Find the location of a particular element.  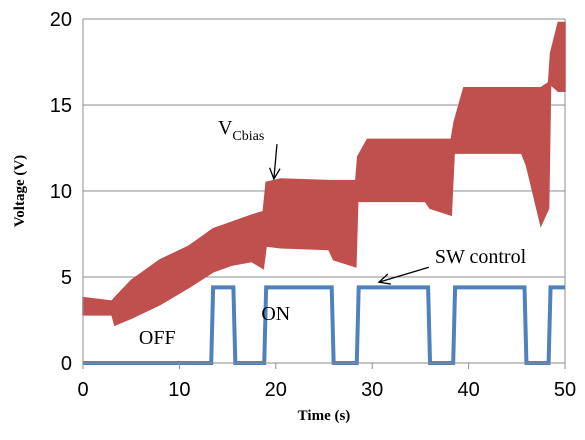

y-axis-title: Voltage (V) is located at coordinates (20, 191).